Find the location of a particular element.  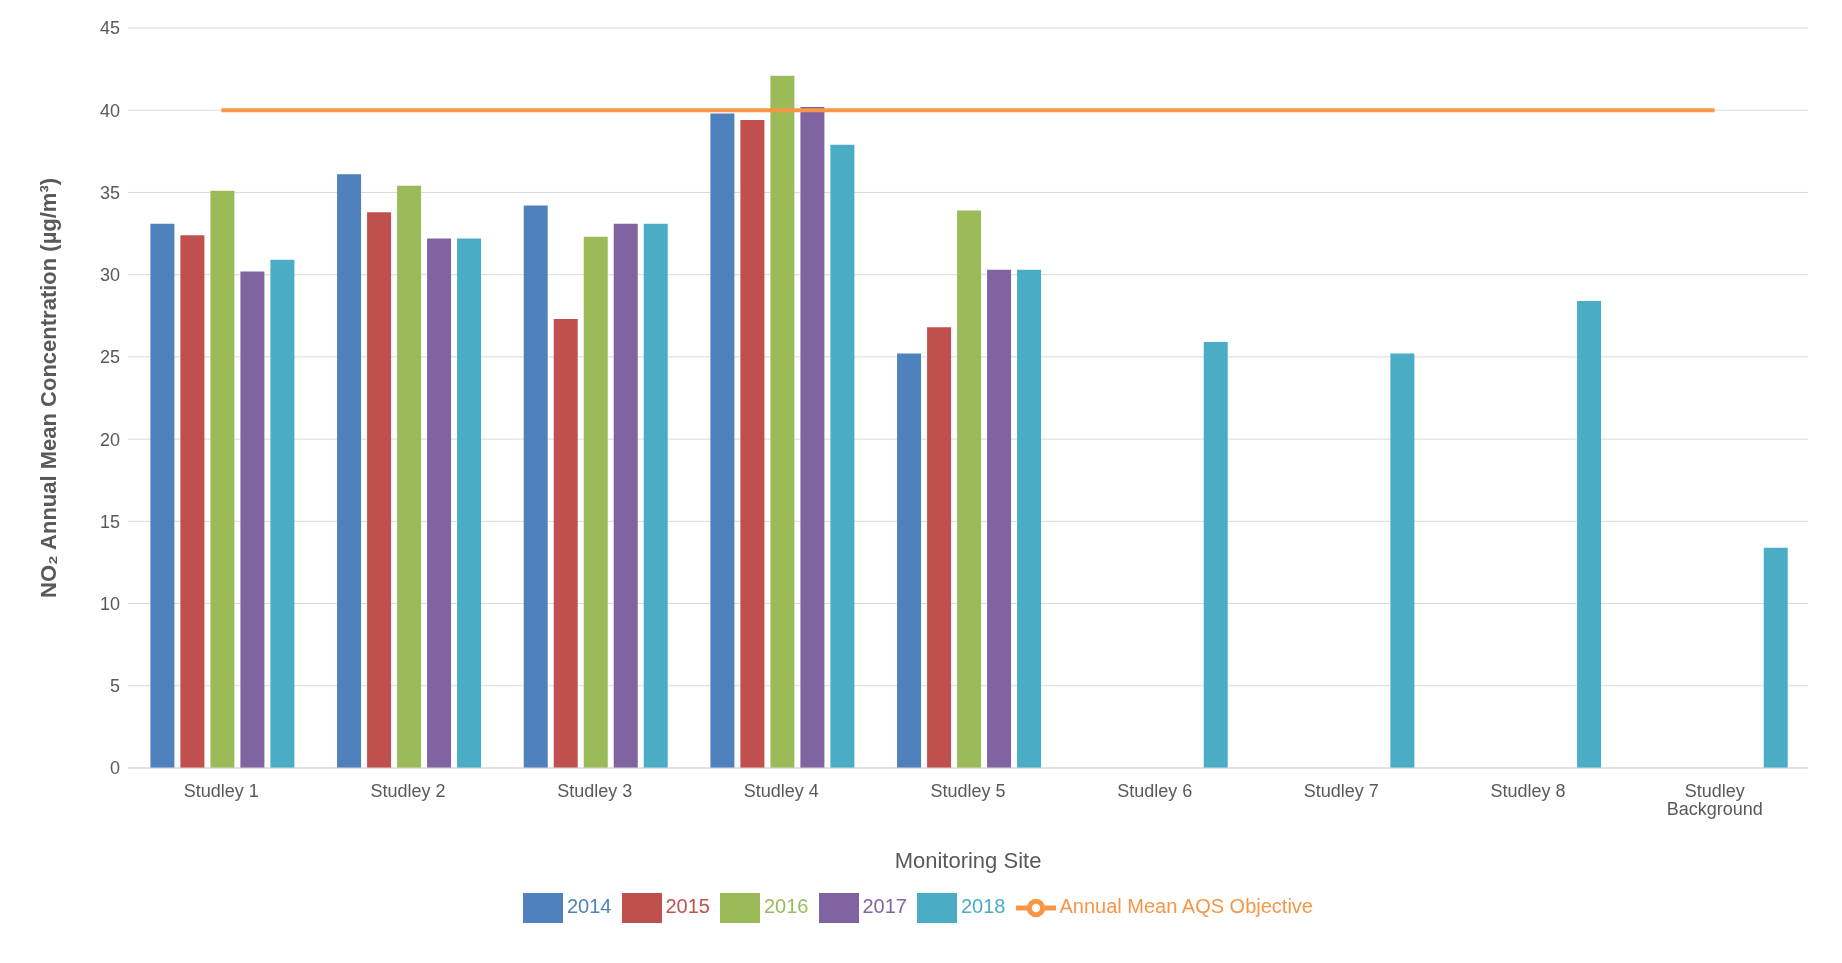

x-tick-label: Studley 7 is located at coordinates (1341, 790).